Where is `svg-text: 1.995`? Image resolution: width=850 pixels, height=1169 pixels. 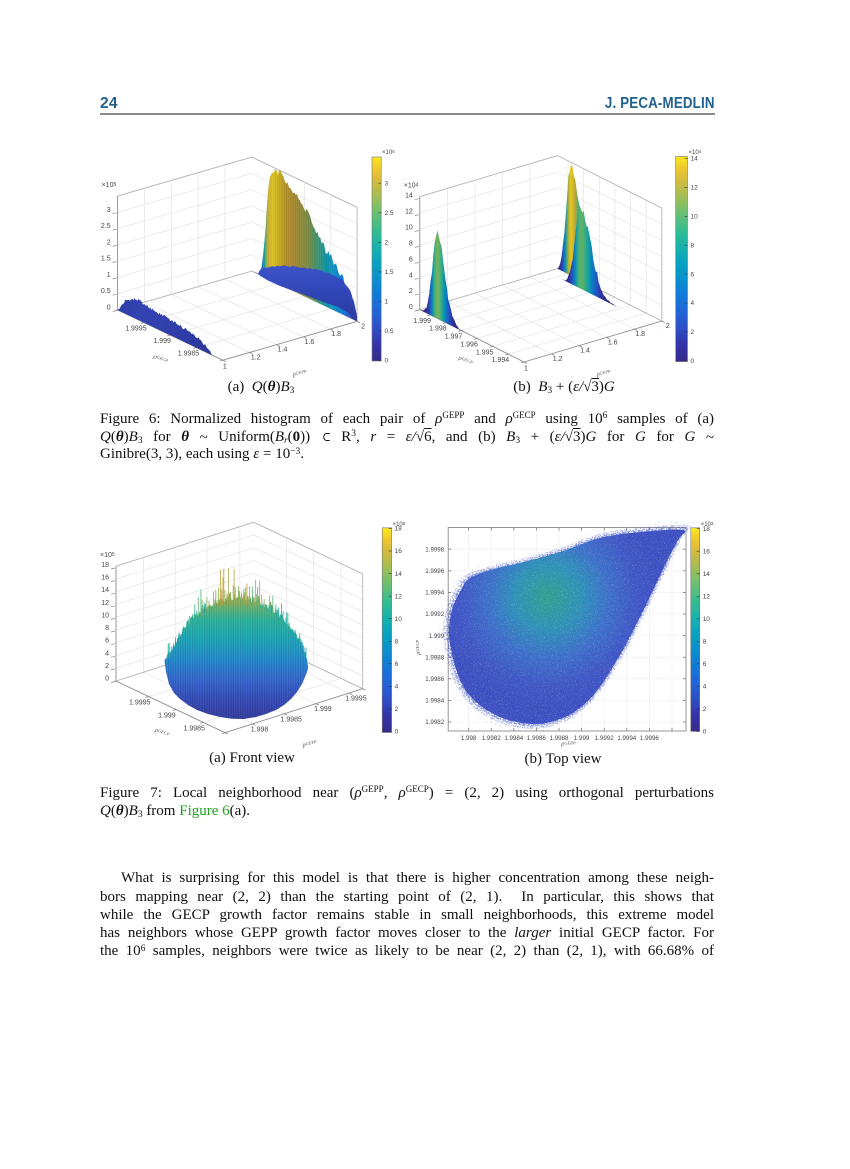 svg-text: 1.995 is located at coordinates (485, 352).